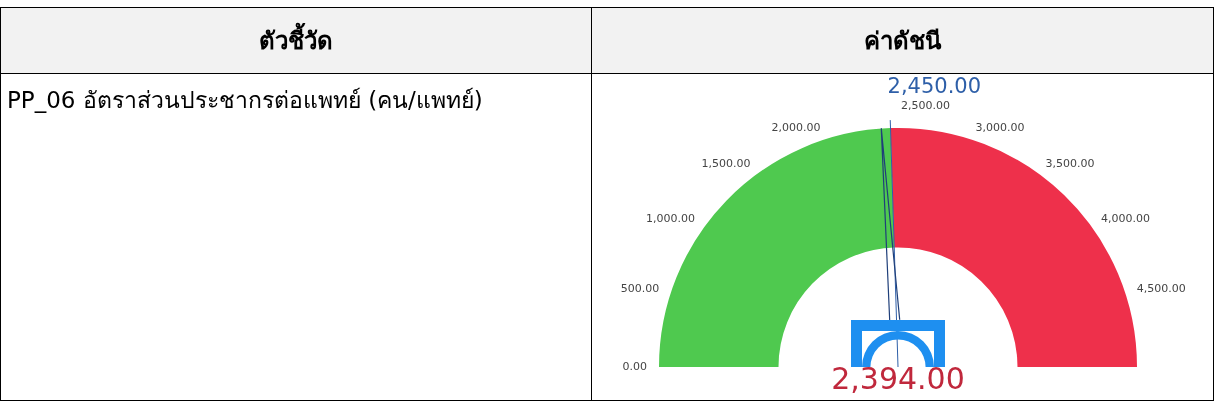 Image resolution: width=1214 pixels, height=403 pixels. What do you see at coordinates (902, 40) in the screenshot?
I see `text: ค่าดัชนี` at bounding box center [902, 40].